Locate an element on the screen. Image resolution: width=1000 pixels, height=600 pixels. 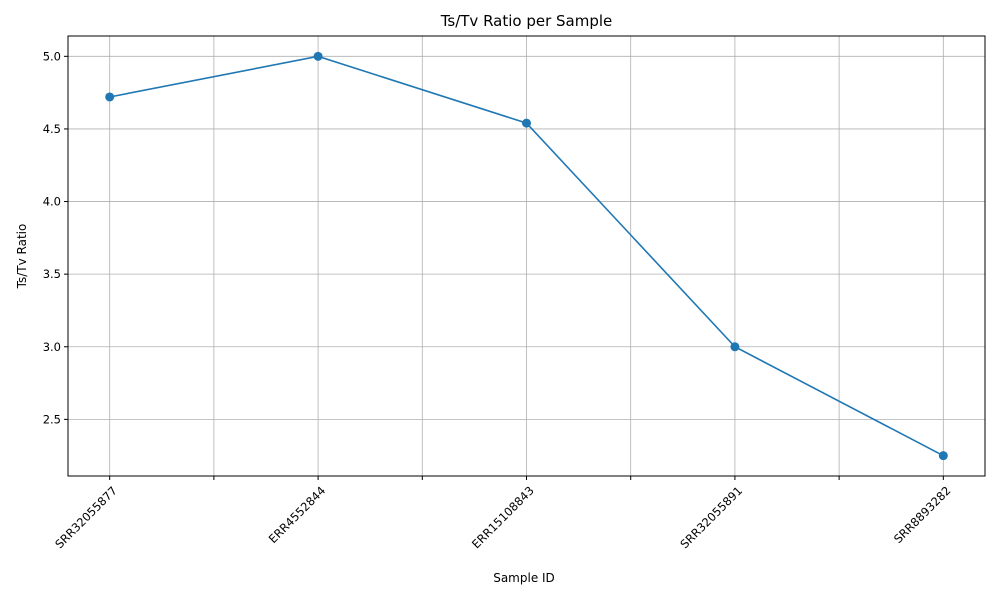
y-tick-label: 4.0 is located at coordinates (52, 202).